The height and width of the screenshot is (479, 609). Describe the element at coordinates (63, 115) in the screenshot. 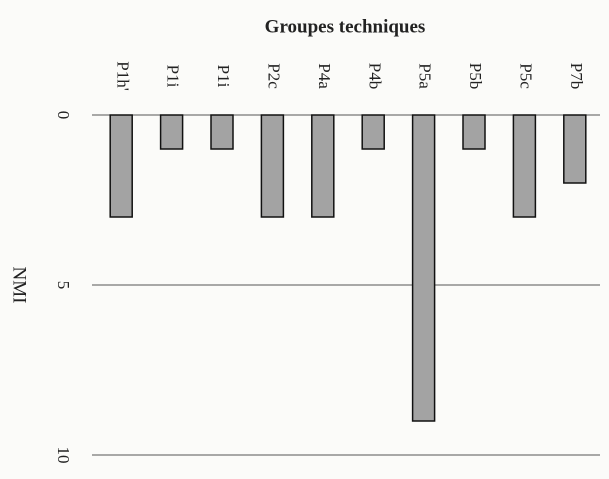

I see `y-tick-label: 0` at that location.